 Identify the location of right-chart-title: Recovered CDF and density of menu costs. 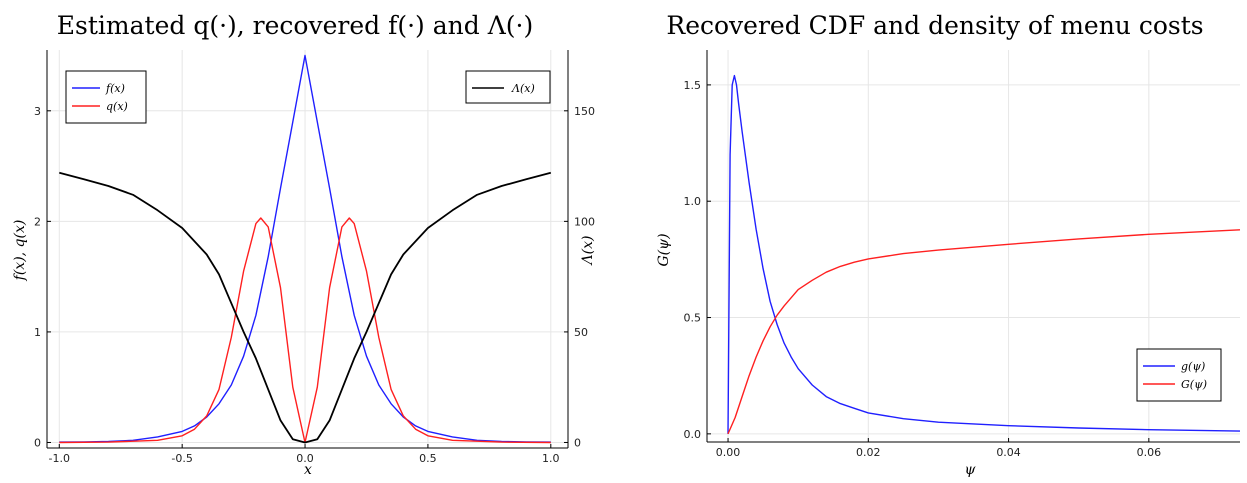
(934, 25).